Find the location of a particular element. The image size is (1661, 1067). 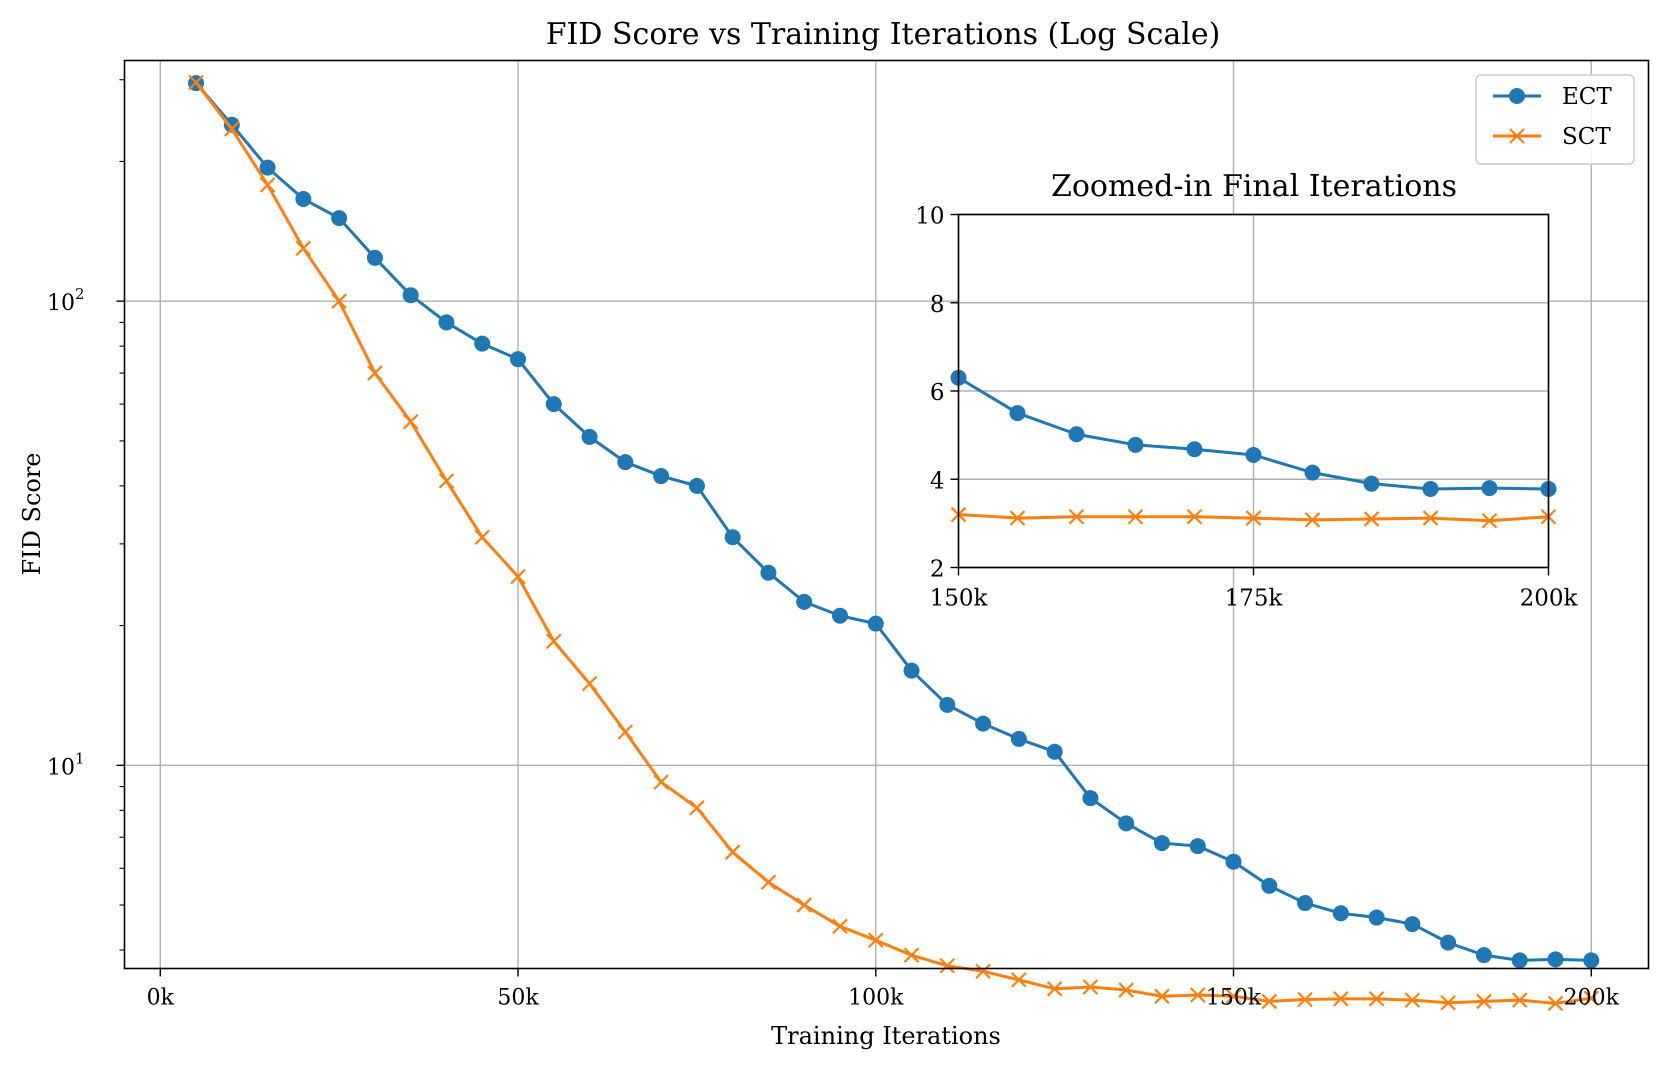

inset-y-tick-label: 4 is located at coordinates (937, 481).